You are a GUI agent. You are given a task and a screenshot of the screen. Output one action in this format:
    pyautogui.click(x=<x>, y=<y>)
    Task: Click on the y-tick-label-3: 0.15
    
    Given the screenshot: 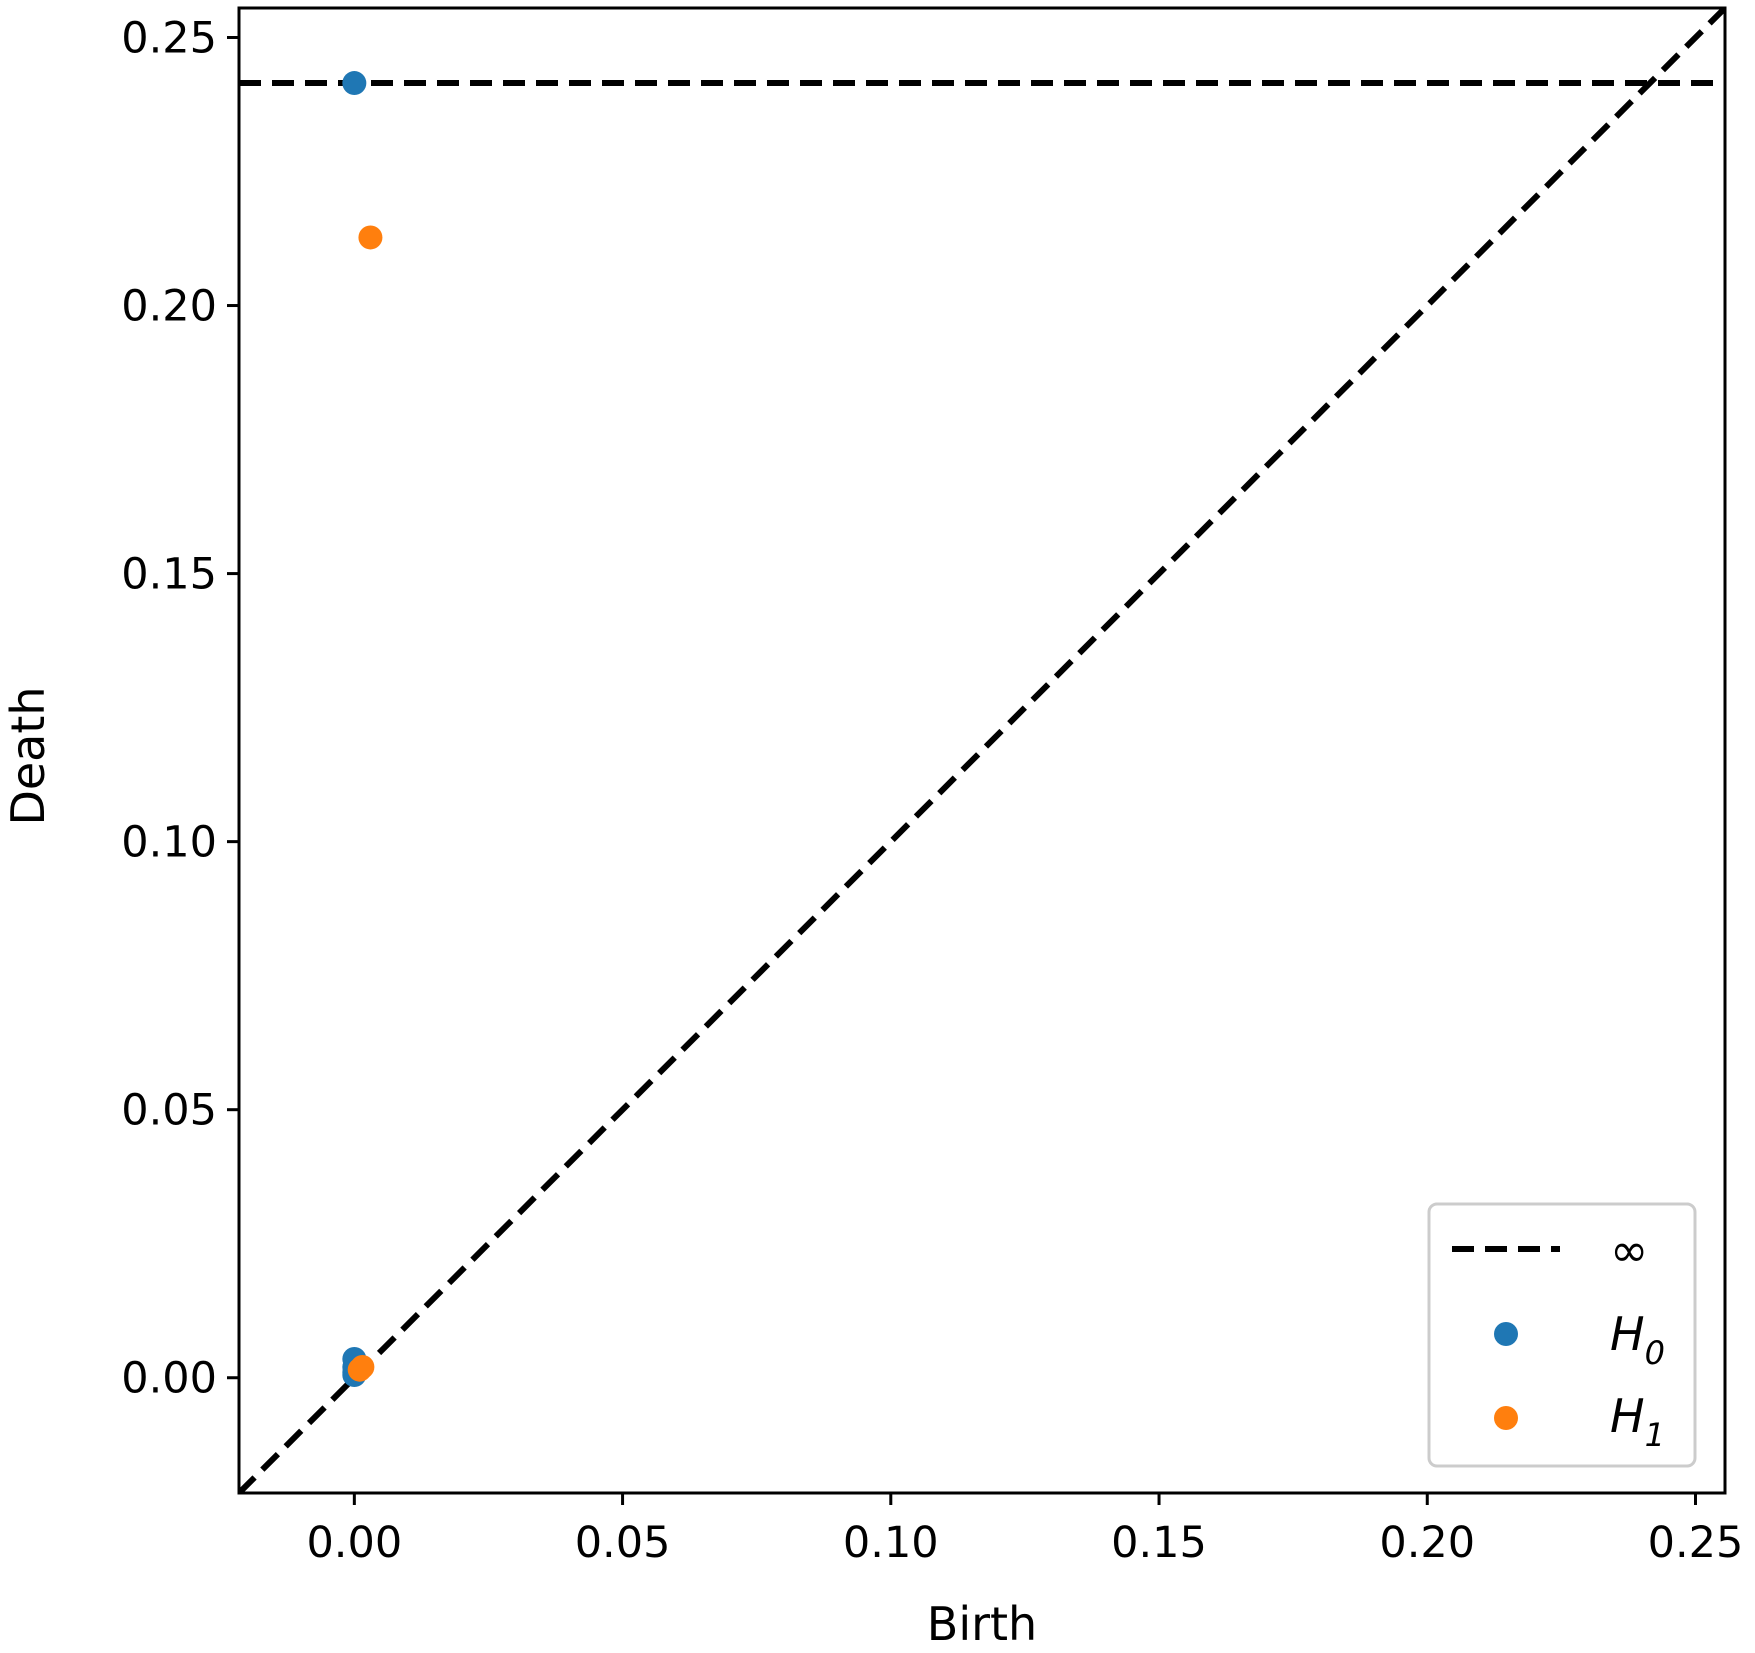 What is the action you would take?
    pyautogui.click(x=169, y=575)
    